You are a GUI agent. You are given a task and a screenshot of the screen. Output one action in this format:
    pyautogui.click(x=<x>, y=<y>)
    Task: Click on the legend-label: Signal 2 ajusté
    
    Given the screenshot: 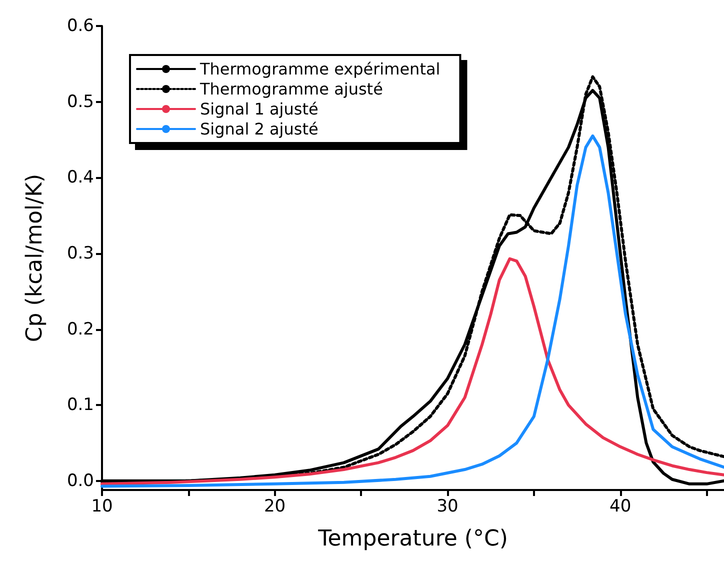 What is the action you would take?
    pyautogui.click(x=259, y=129)
    